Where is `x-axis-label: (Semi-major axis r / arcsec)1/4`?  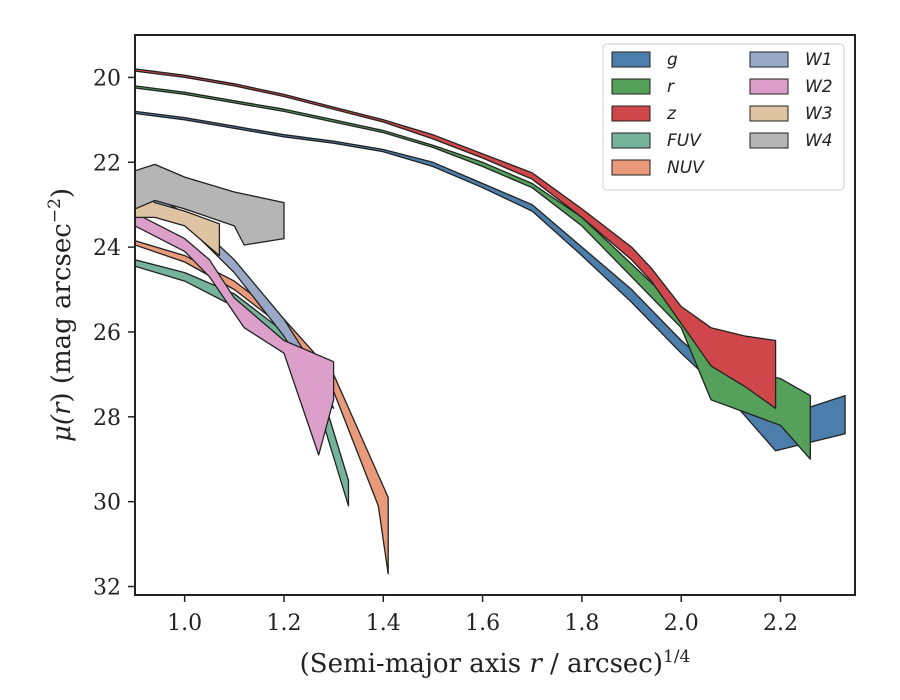
x-axis-label: (Semi-major axis r / arcsec)1/4 is located at coordinates (495, 663).